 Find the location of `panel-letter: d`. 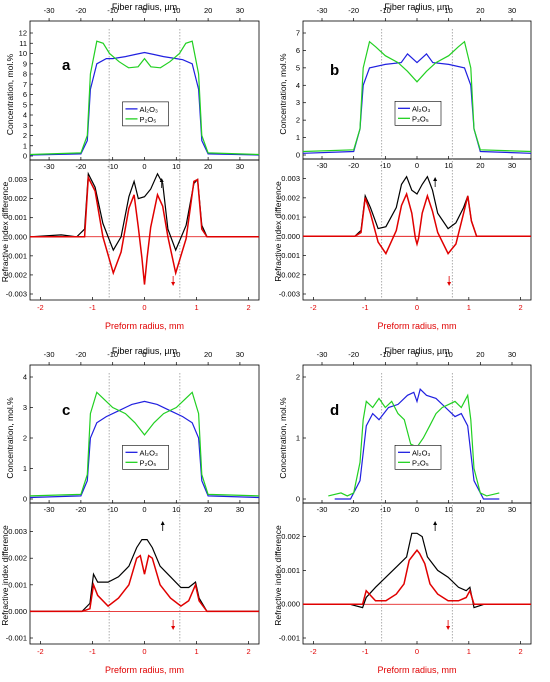

panel-letter: d is located at coordinates (334, 410).